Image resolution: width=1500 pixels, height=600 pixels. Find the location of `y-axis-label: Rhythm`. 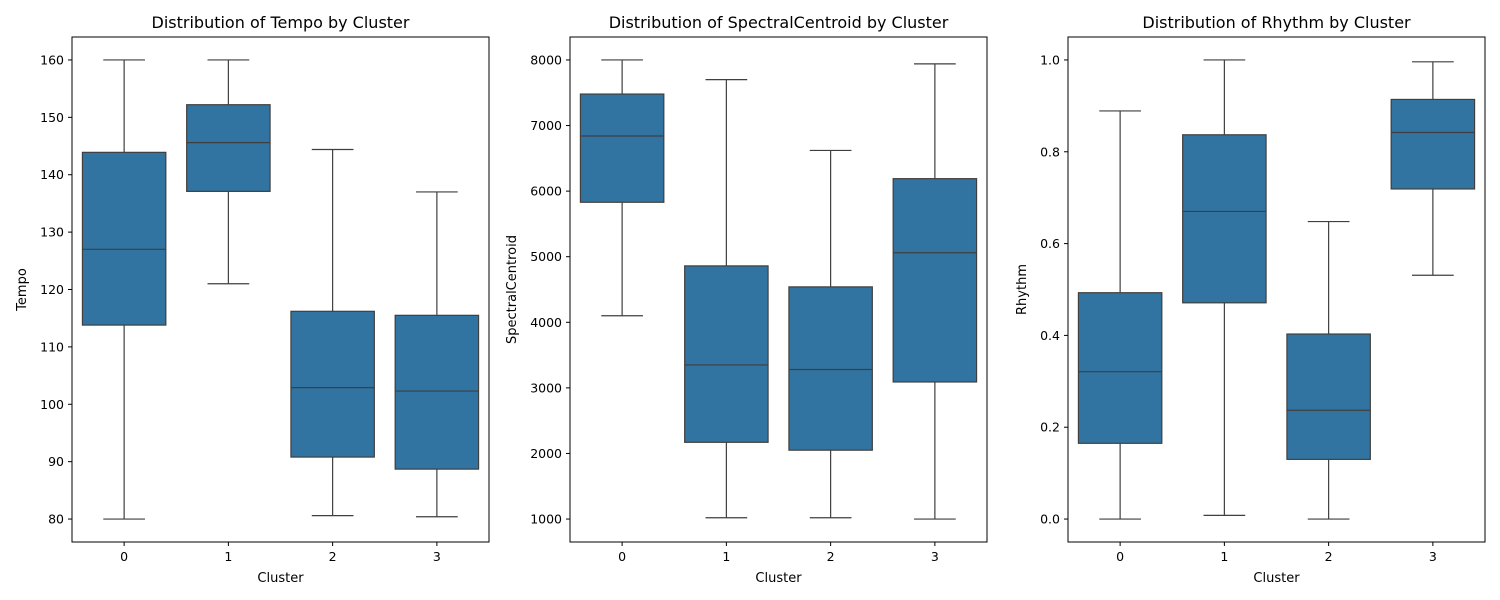

y-axis-label: Rhythm is located at coordinates (1022, 289).